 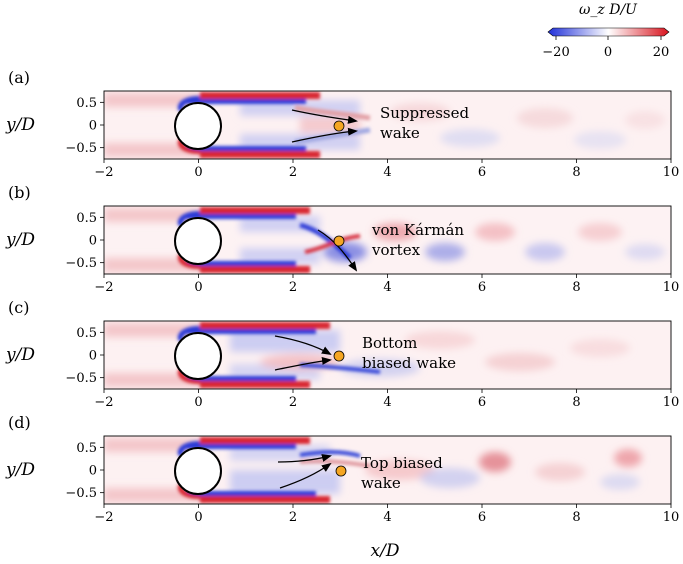 I want to click on colorbar: ω_z D/U −20 0 20, so click(x=606, y=31).